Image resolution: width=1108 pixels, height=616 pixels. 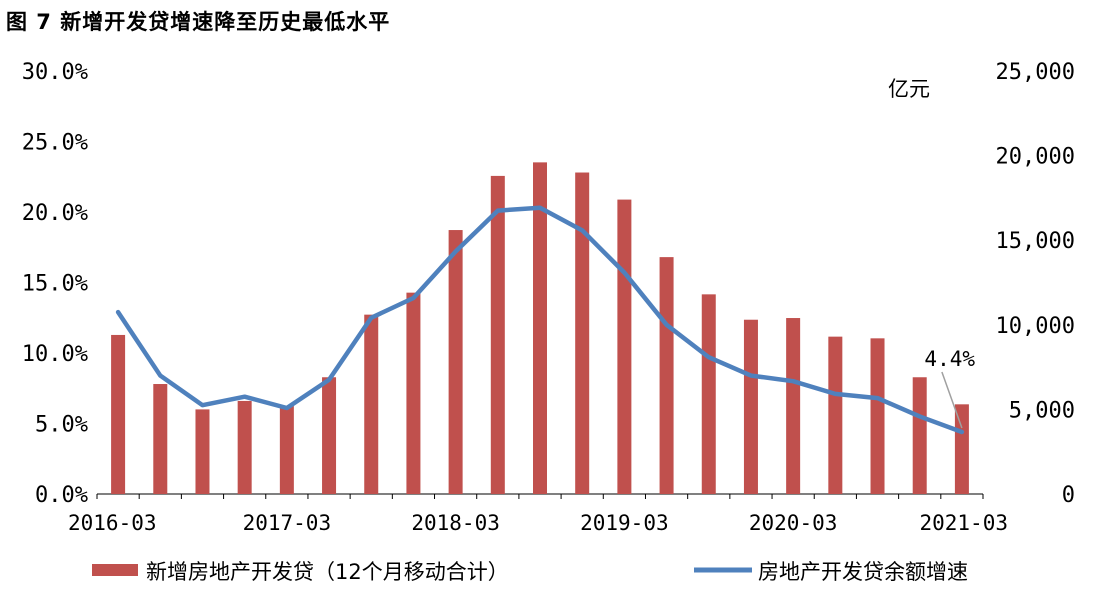 I want to click on right-axis-unit: 亿元, so click(x=909, y=89).